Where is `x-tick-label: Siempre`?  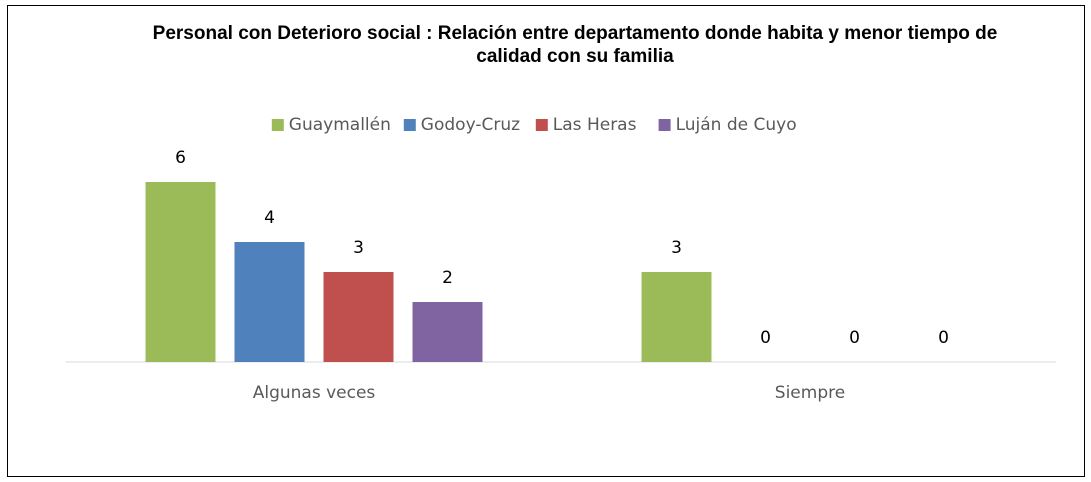 x-tick-label: Siempre is located at coordinates (810, 393).